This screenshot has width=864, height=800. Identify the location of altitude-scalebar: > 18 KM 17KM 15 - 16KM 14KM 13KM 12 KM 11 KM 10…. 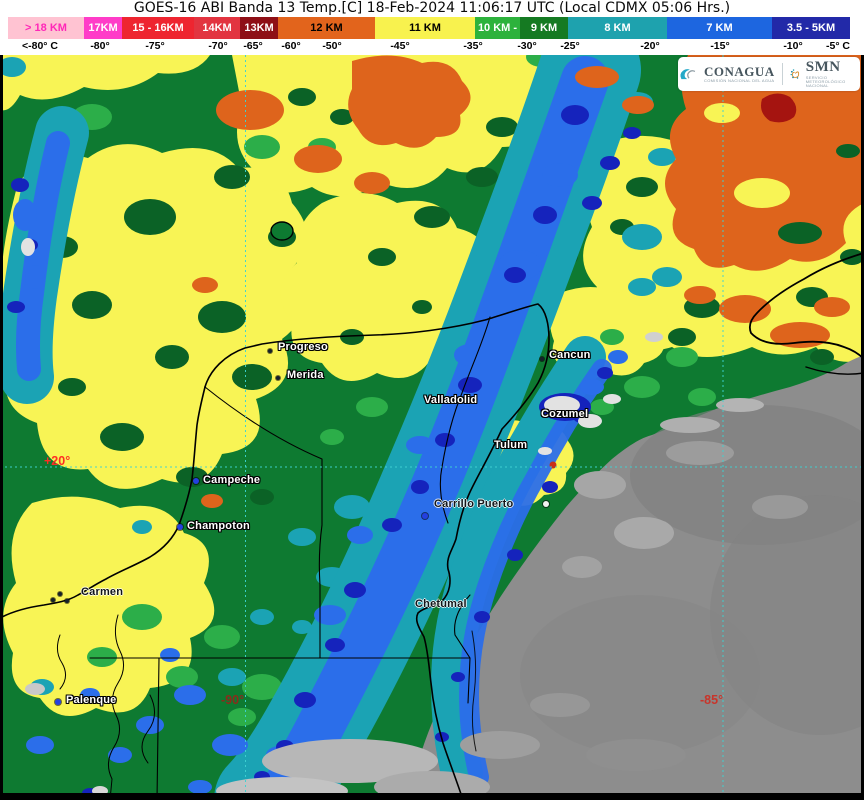
(432, 28).